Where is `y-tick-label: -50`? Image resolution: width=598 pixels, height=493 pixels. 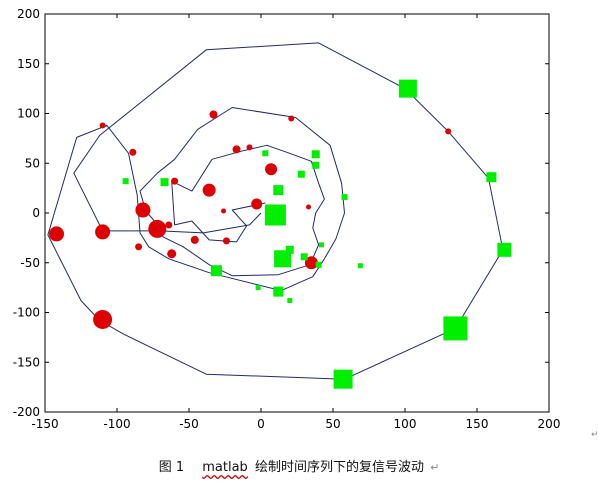 y-tick-label: -50 is located at coordinates (30, 263).